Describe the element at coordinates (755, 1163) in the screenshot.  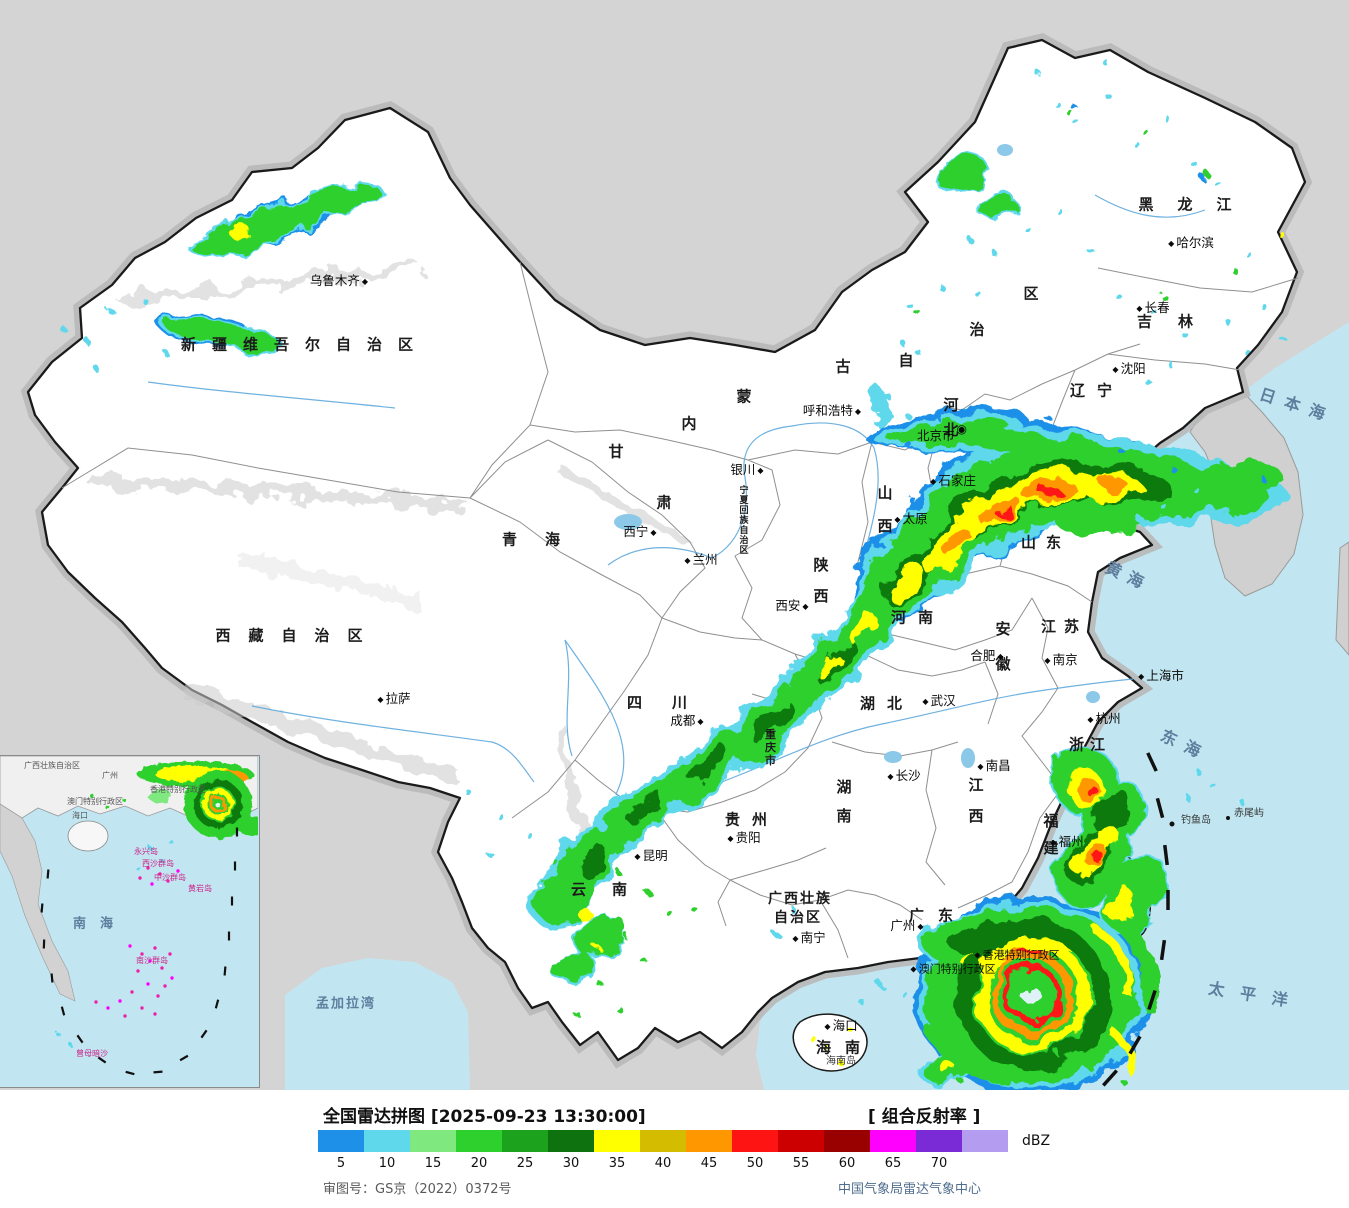
I see `scale-value: 50` at that location.